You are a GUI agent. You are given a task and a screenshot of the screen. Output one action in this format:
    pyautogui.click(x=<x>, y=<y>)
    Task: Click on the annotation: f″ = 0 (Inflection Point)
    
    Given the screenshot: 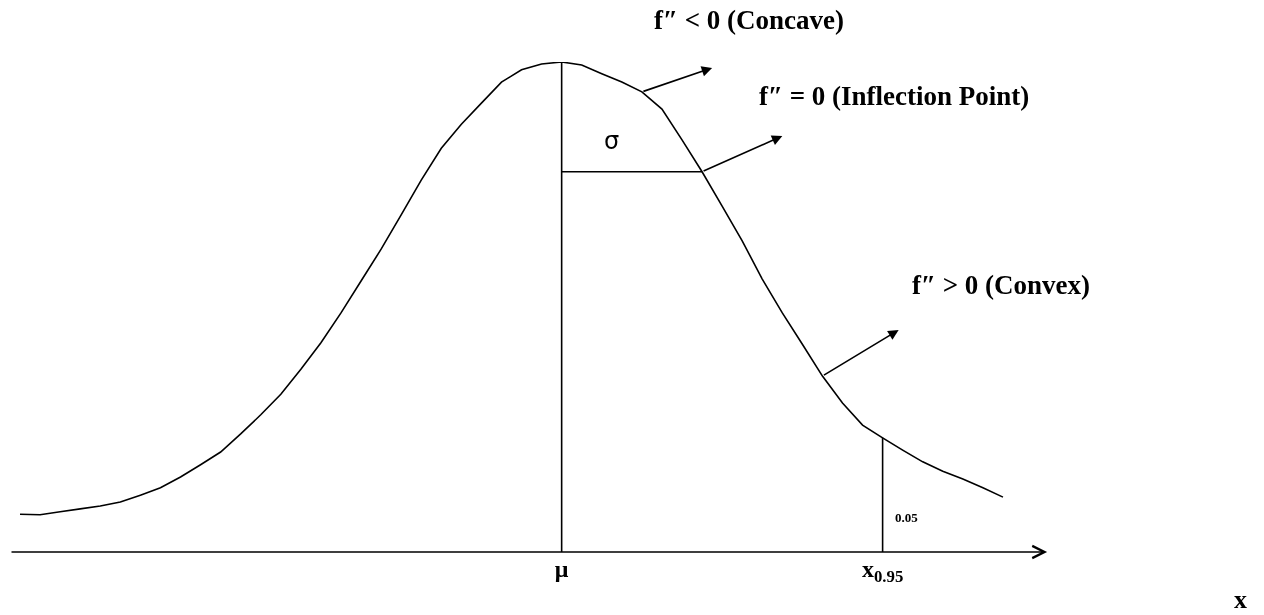 What is the action you would take?
    pyautogui.click(x=894, y=96)
    